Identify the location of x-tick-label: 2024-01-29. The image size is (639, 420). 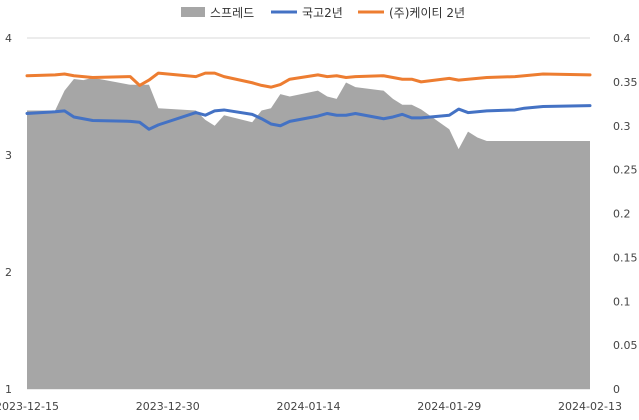
(449, 406).